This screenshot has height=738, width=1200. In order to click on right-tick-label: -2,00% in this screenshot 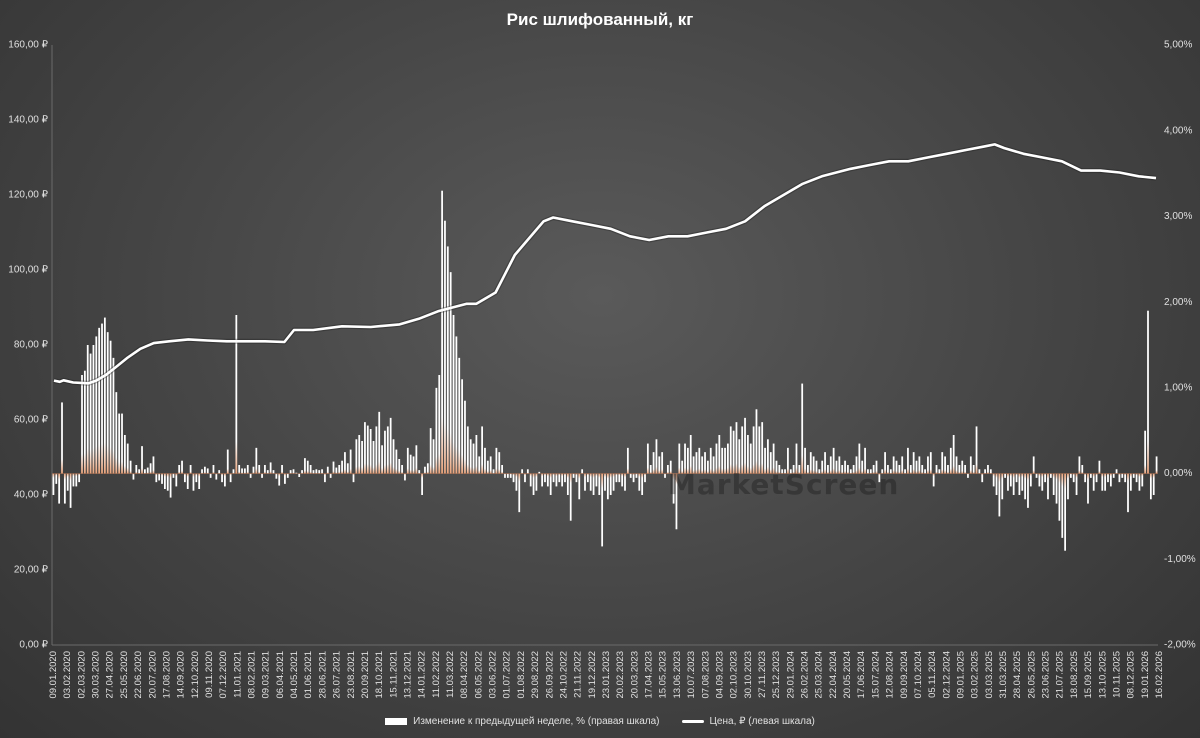, I will do `click(1180, 645)`.